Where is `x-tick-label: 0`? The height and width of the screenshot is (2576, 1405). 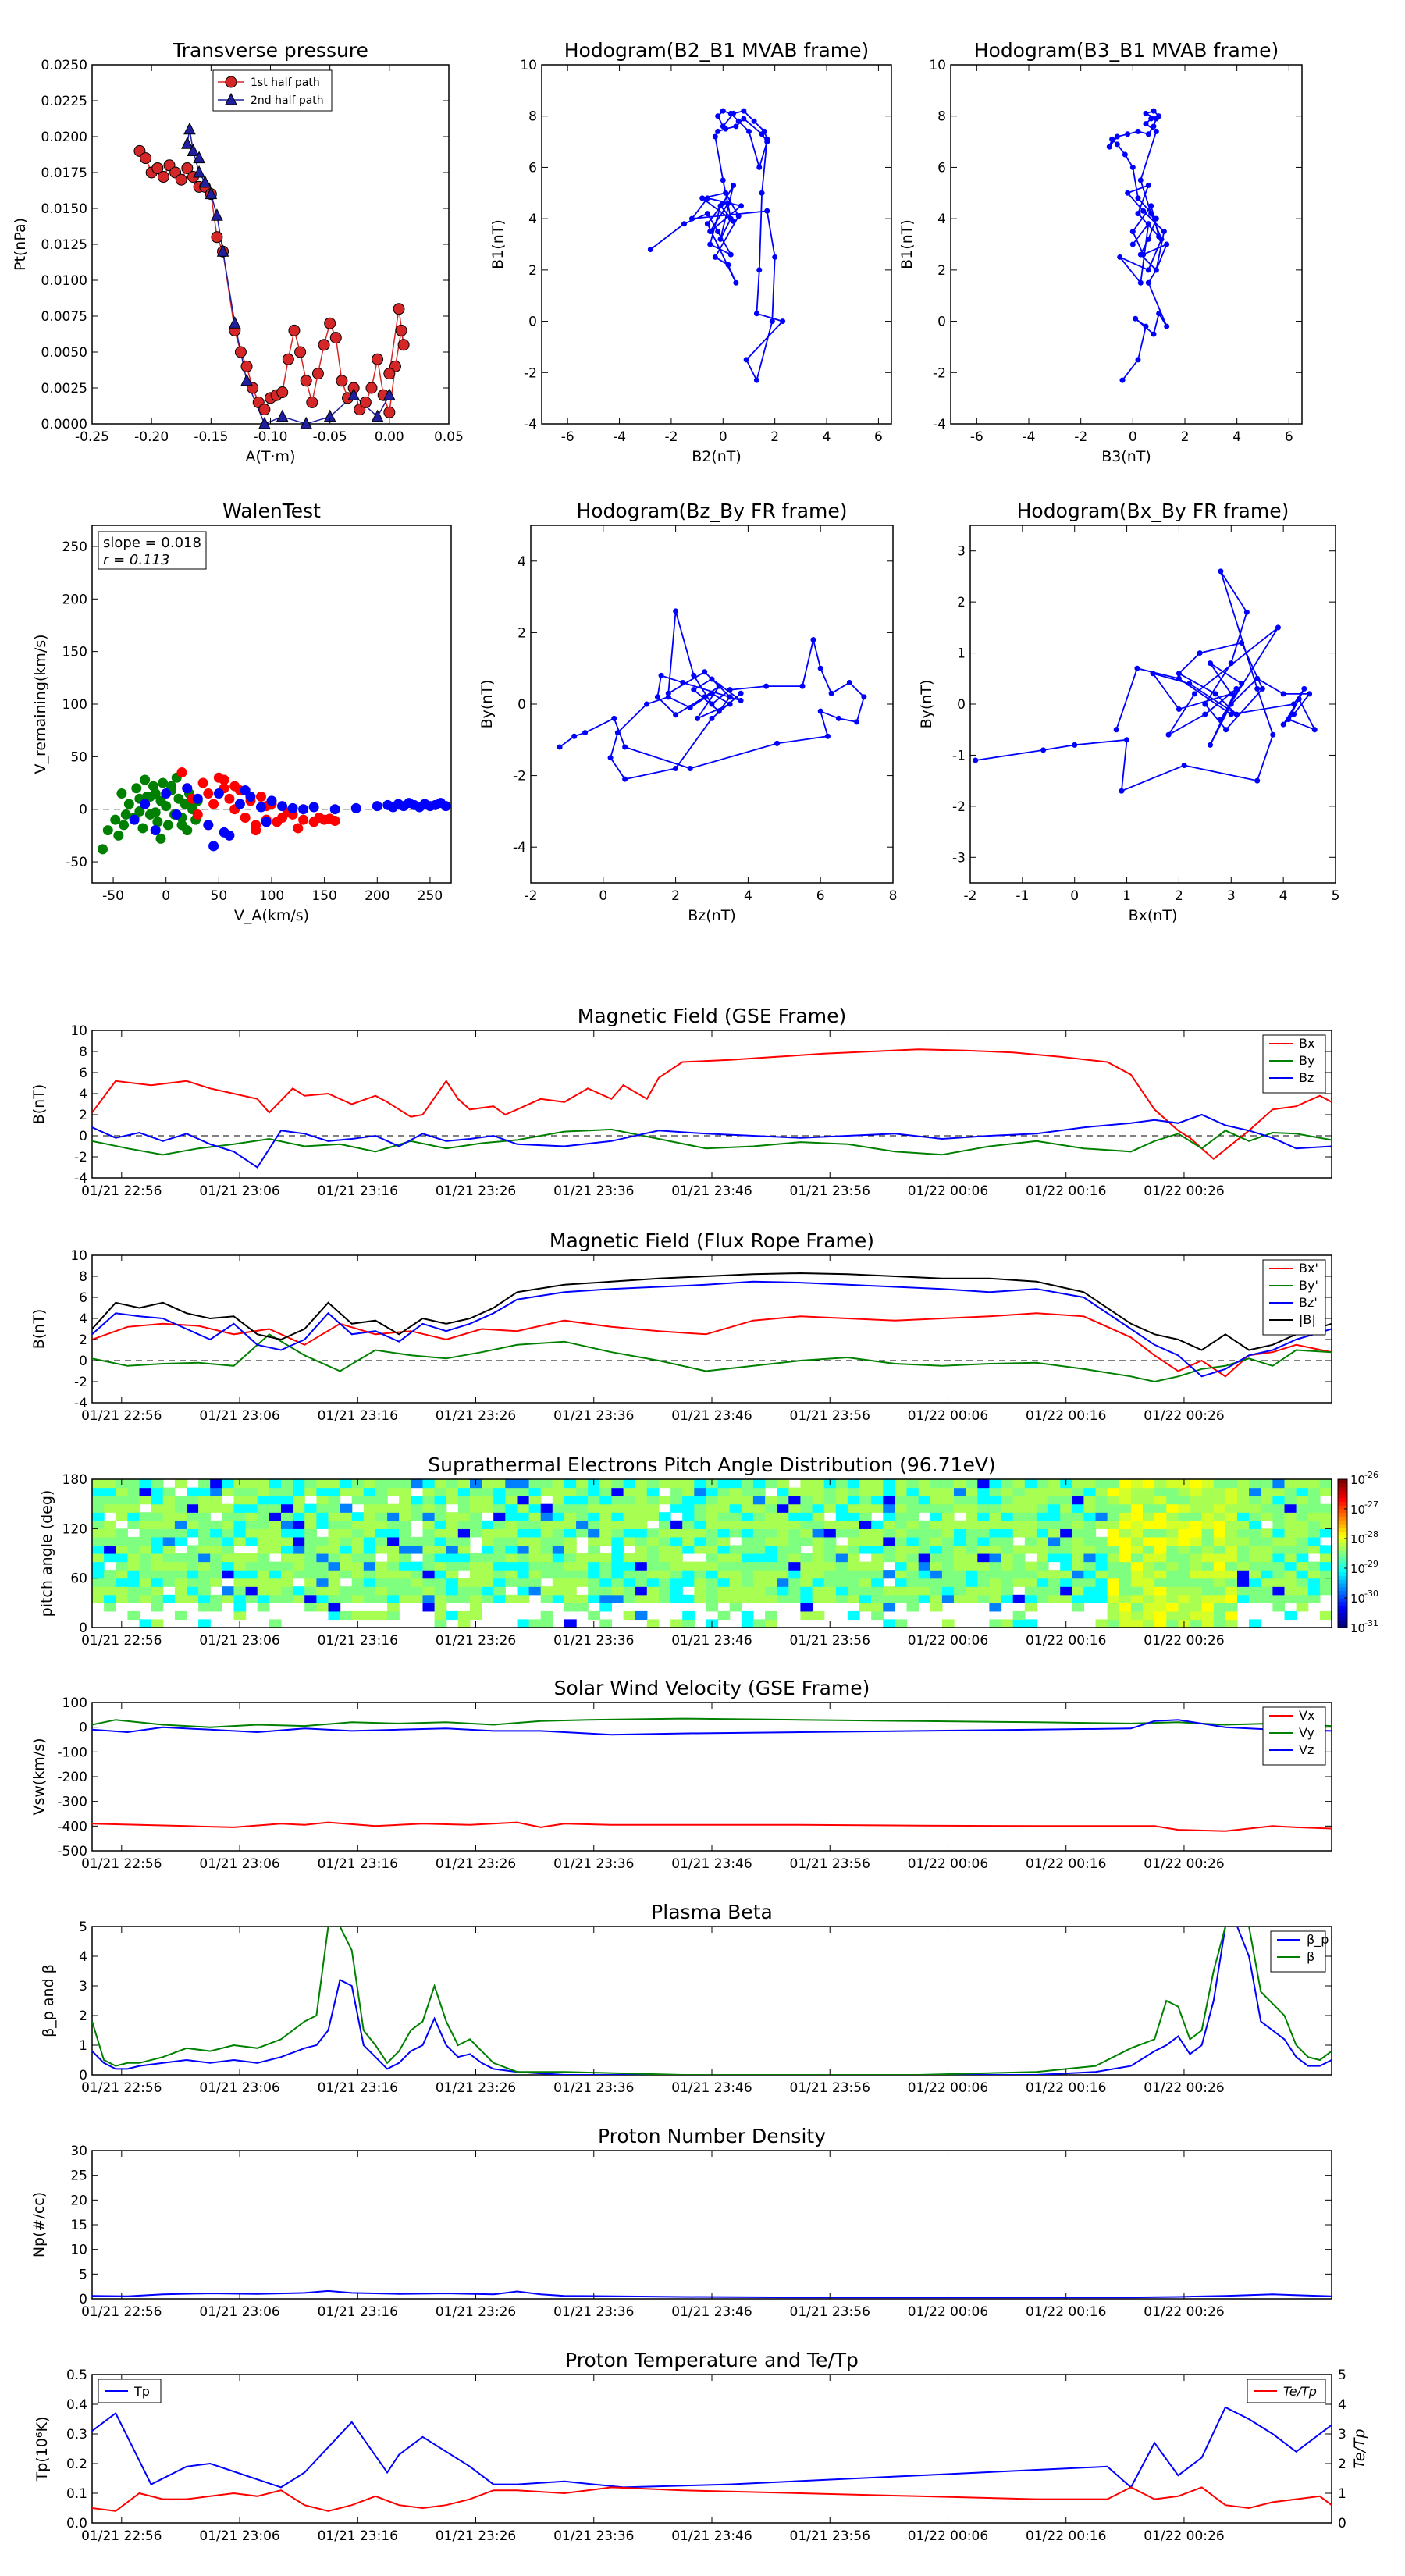 x-tick-label: 0 is located at coordinates (723, 437).